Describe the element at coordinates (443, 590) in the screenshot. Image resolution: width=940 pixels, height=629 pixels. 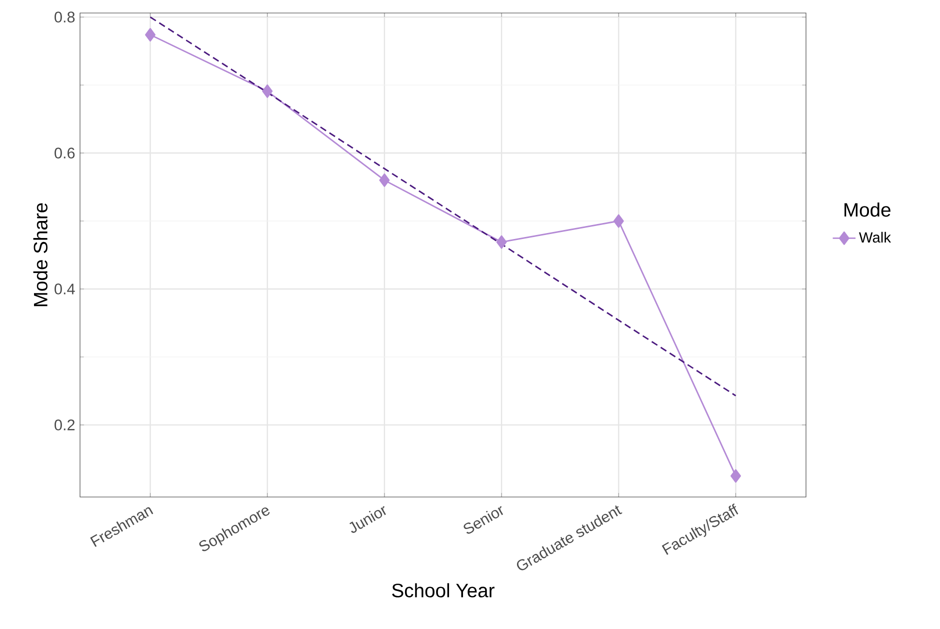
I see `x-axis-title: School Year` at that location.